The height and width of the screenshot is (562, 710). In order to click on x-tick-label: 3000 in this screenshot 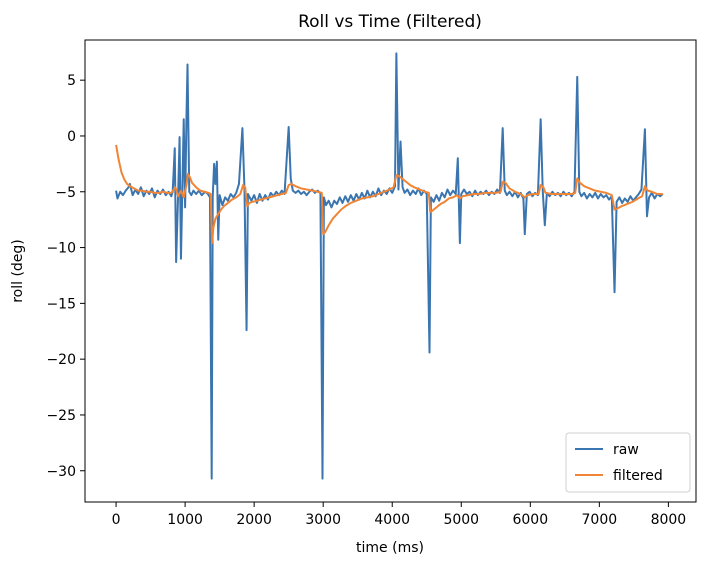, I will do `click(323, 520)`.